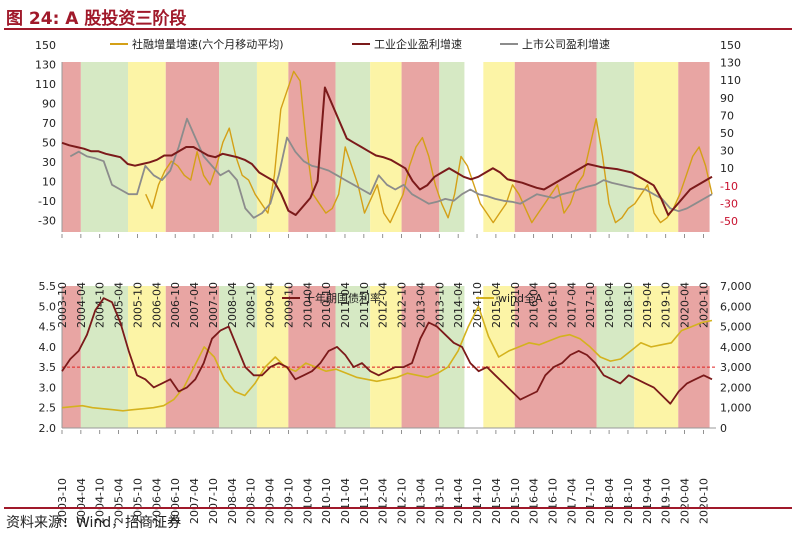 The image size is (796, 537). I want to click on top-right-tick-0: 150, so click(730, 45).